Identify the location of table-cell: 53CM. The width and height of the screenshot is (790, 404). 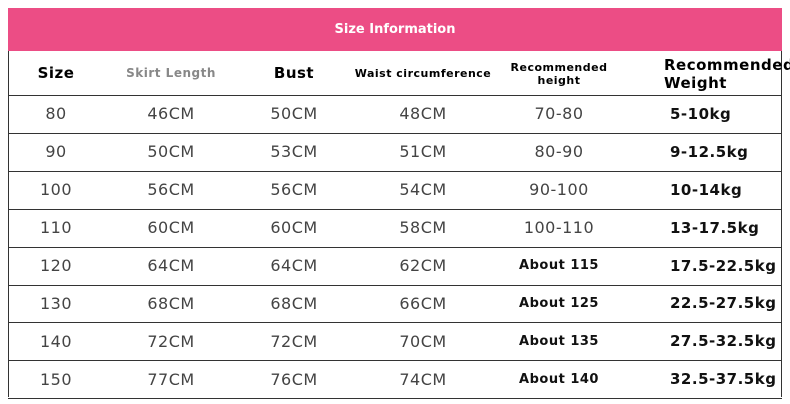
(294, 152).